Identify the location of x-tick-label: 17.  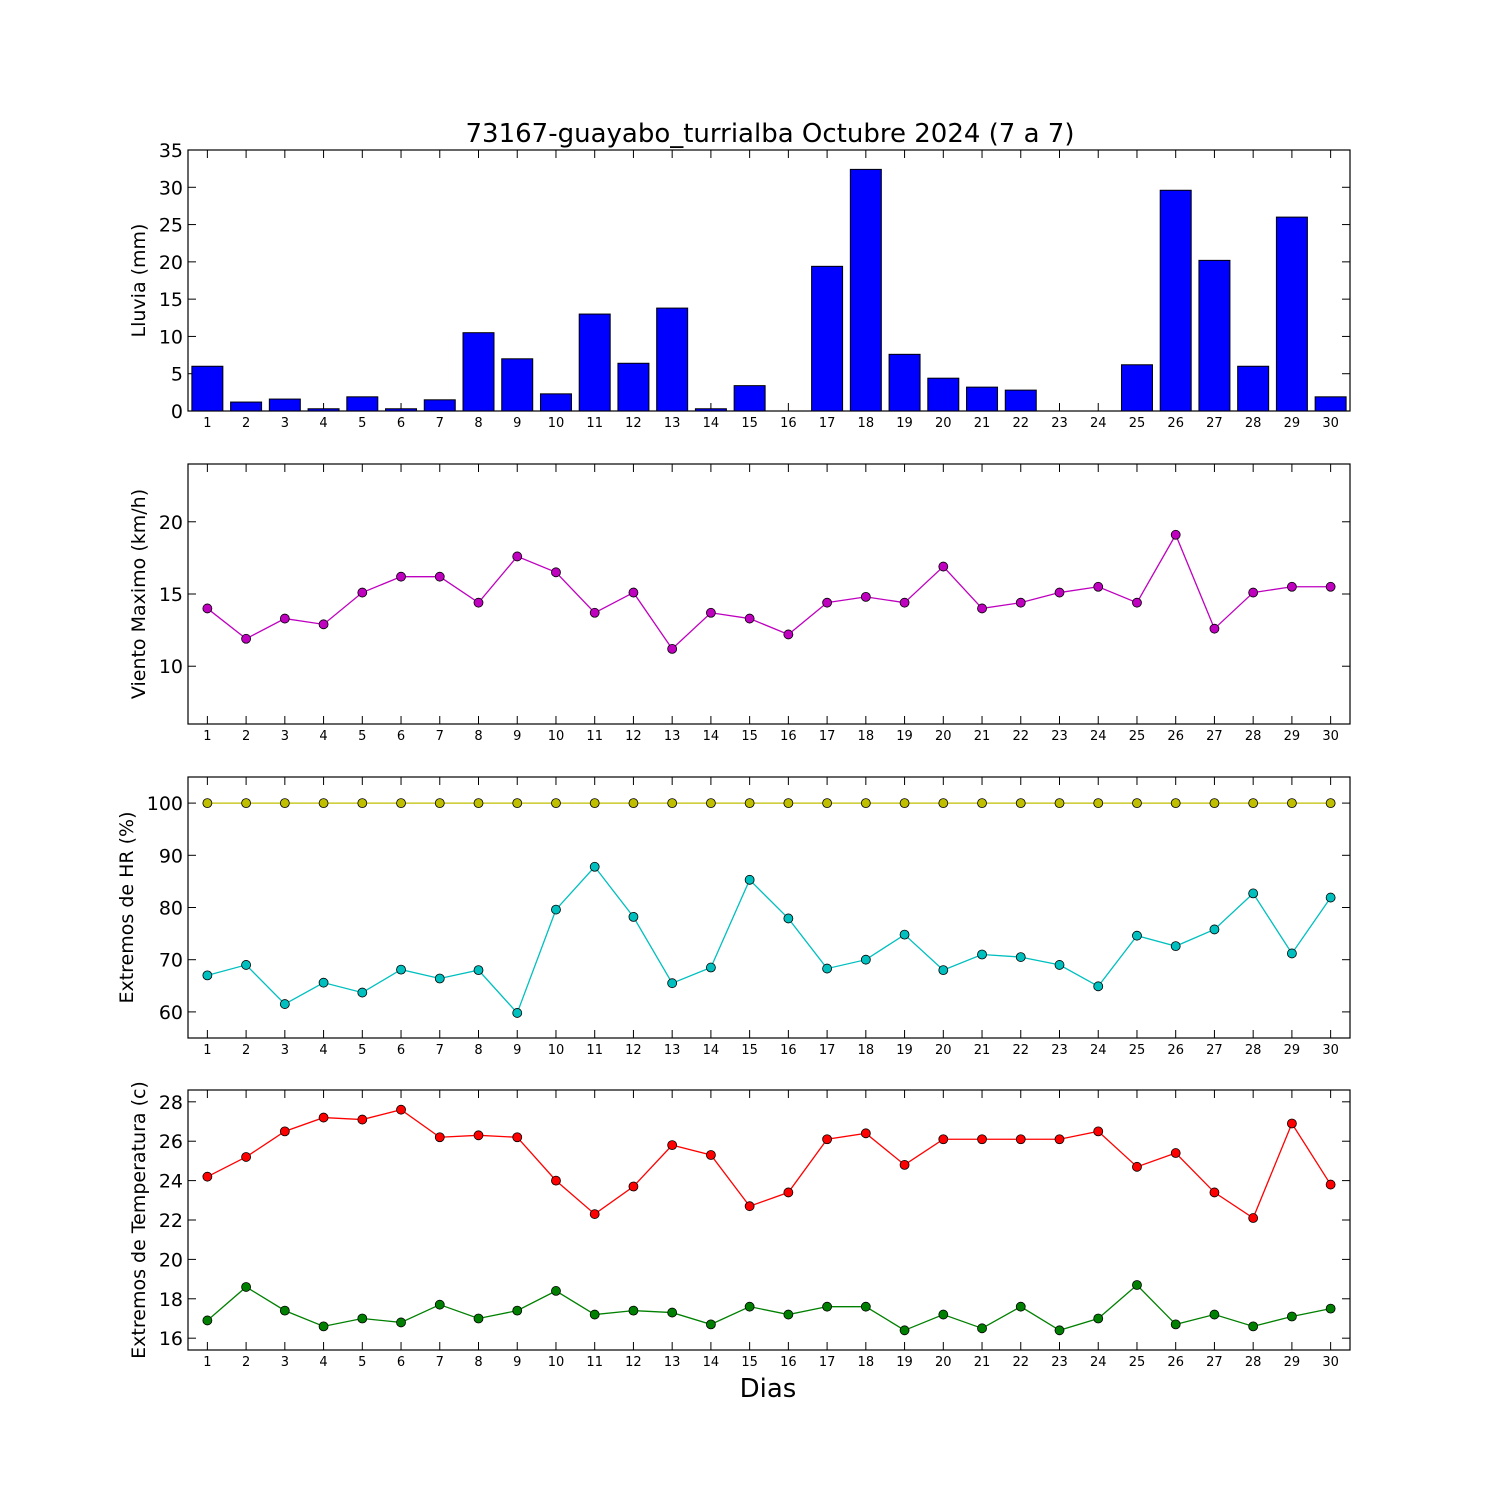
(827, 423).